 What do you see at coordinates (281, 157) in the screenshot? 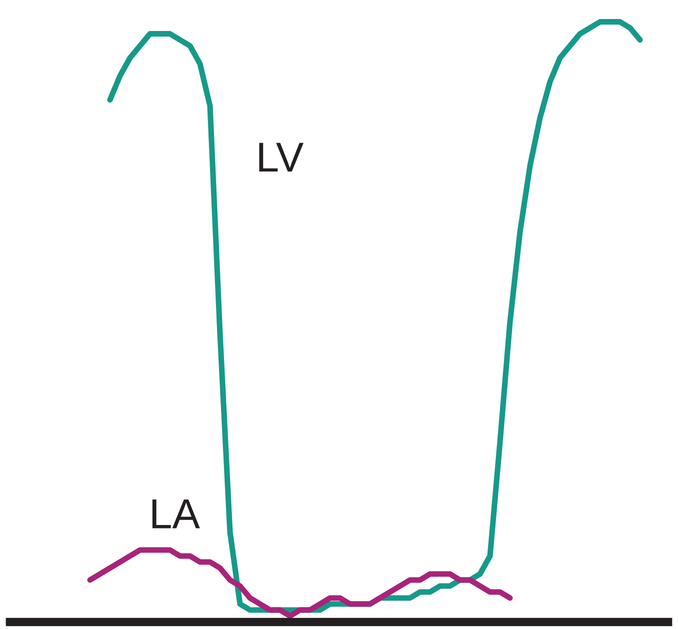
I see `series-label: LV` at bounding box center [281, 157].